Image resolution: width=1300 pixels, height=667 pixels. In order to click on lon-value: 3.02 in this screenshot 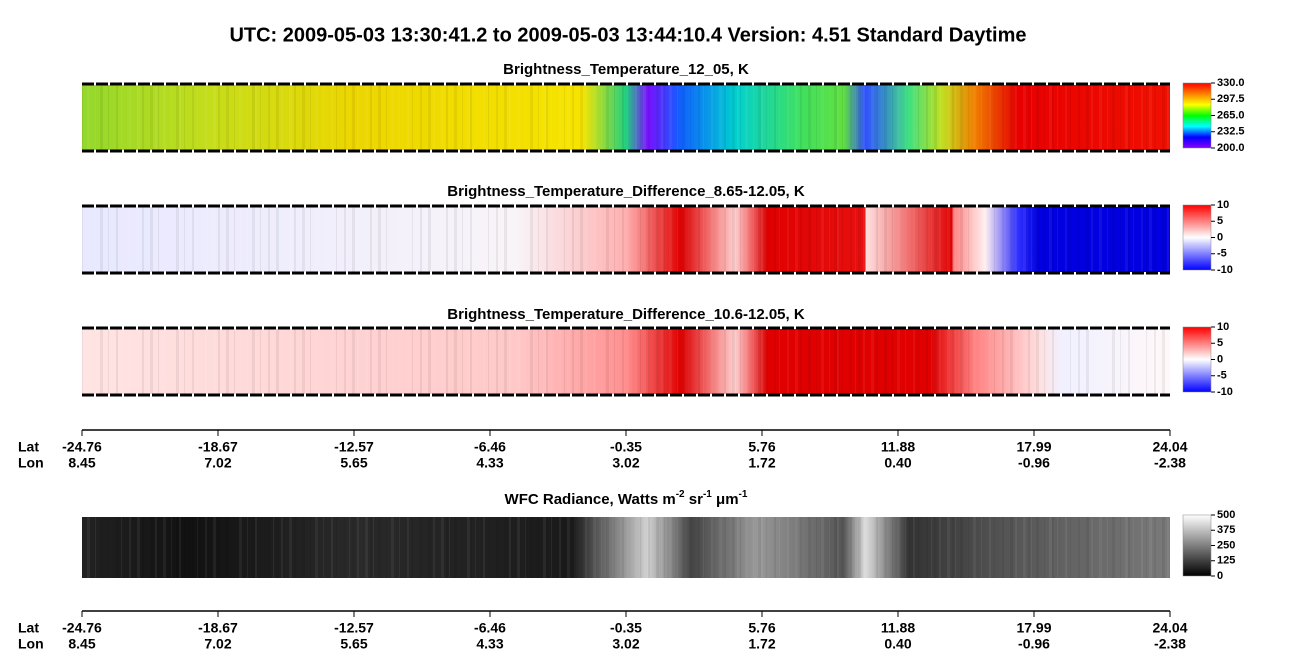, I will do `click(625, 463)`.